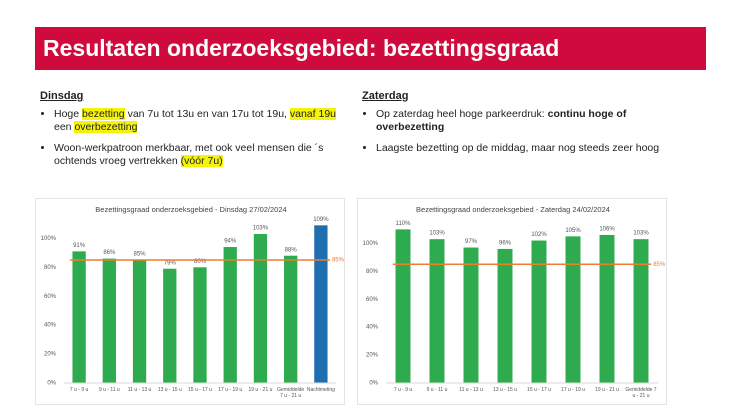  What do you see at coordinates (404, 224) in the screenshot?
I see `value-label: 110%` at bounding box center [404, 224].